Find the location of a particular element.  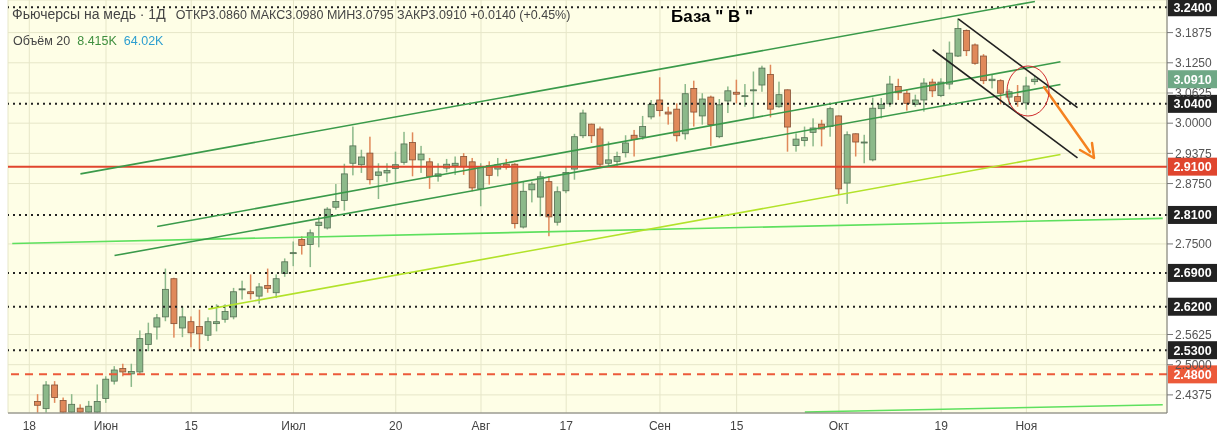

annotation: 64.02K is located at coordinates (143, 41).